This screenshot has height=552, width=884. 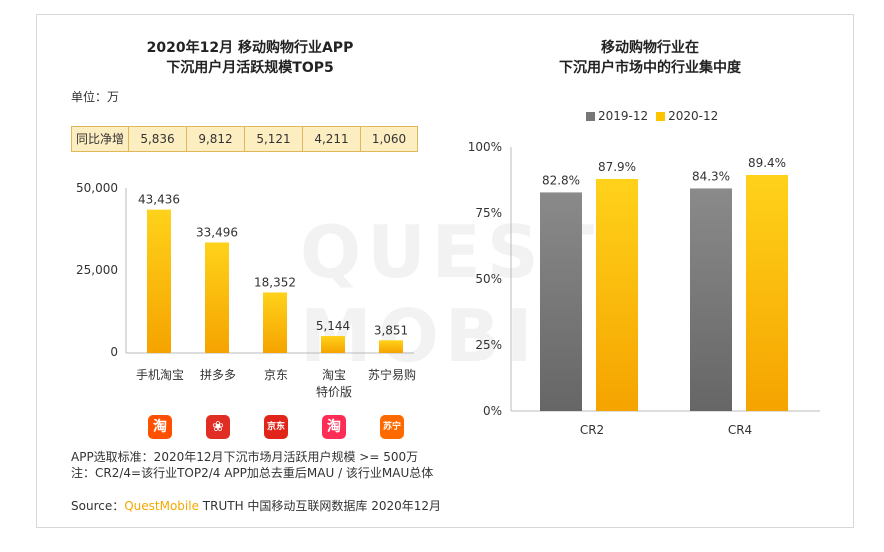 I want to click on left-value-label: 5,144, so click(x=333, y=326).